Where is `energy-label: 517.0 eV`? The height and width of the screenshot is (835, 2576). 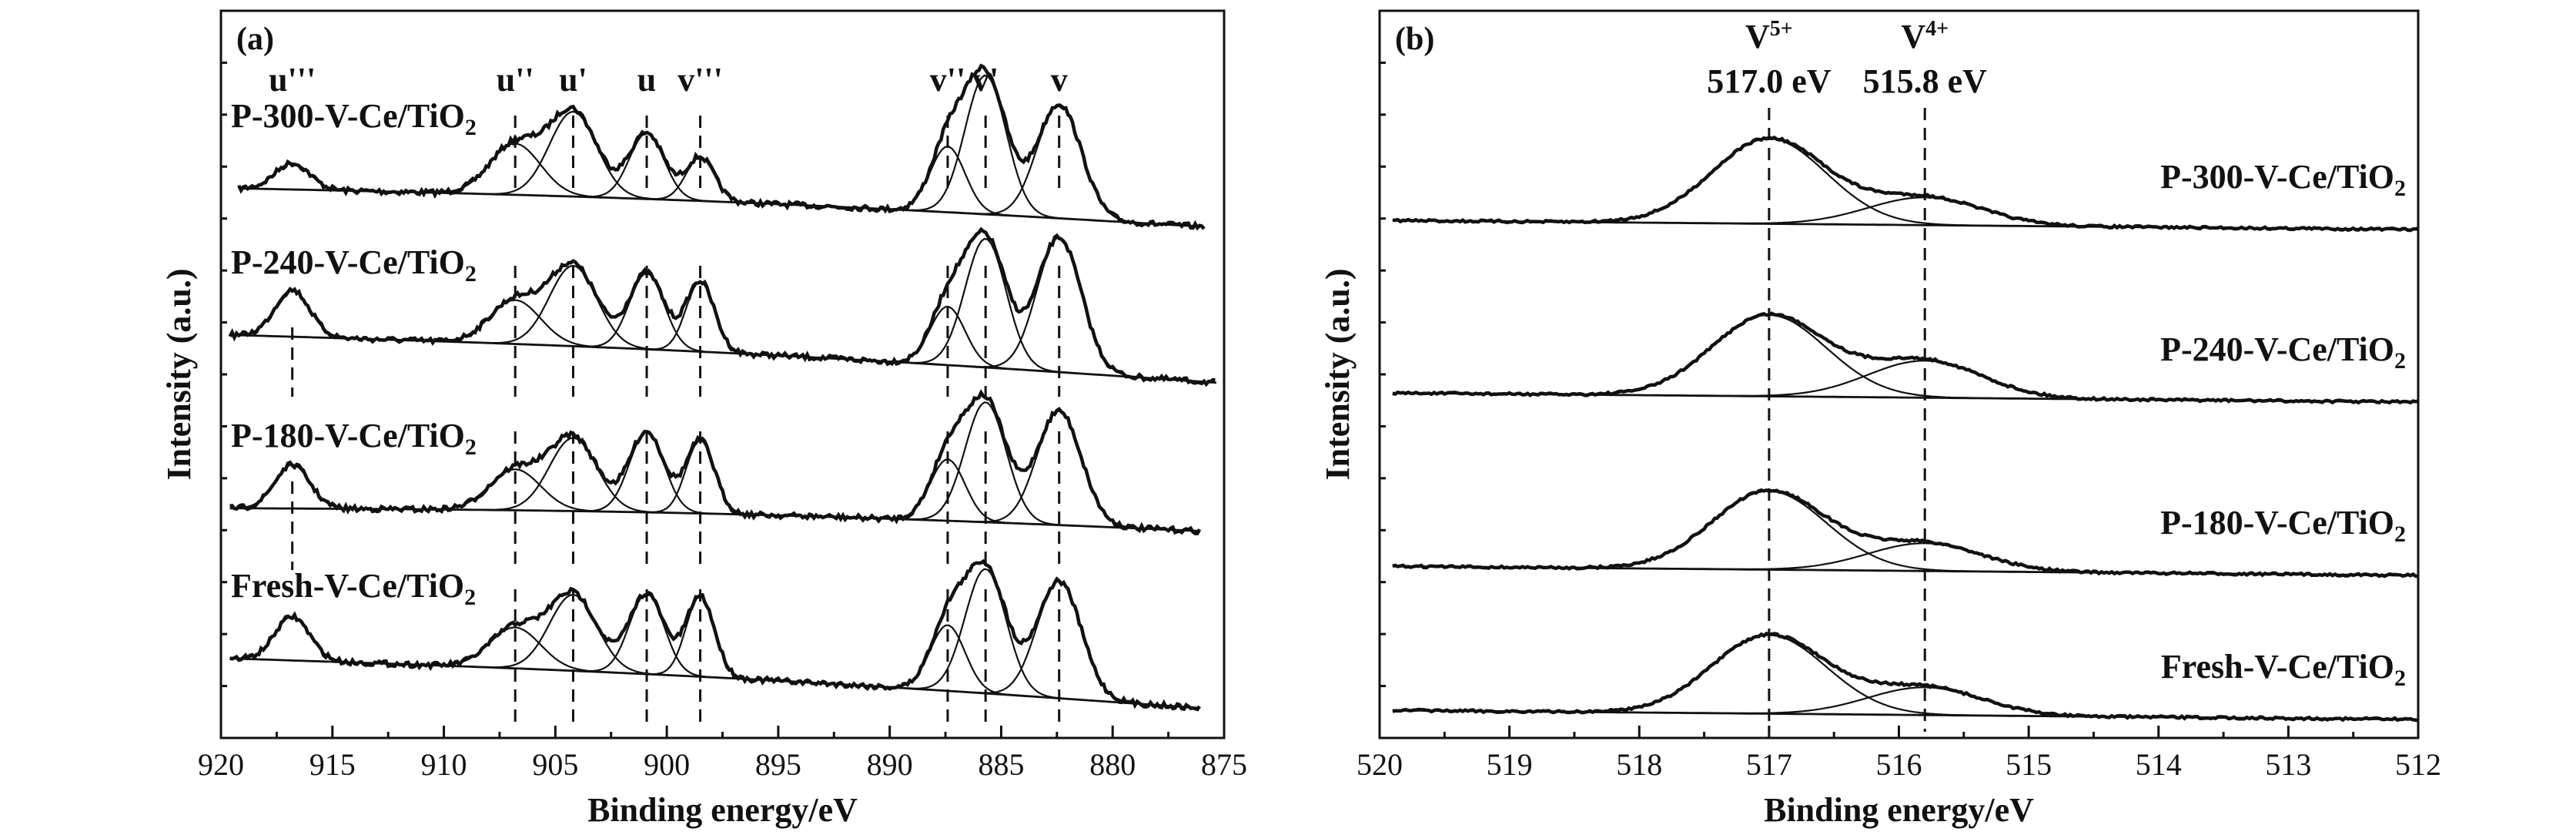
energy-label: 517.0 eV is located at coordinates (1770, 81).